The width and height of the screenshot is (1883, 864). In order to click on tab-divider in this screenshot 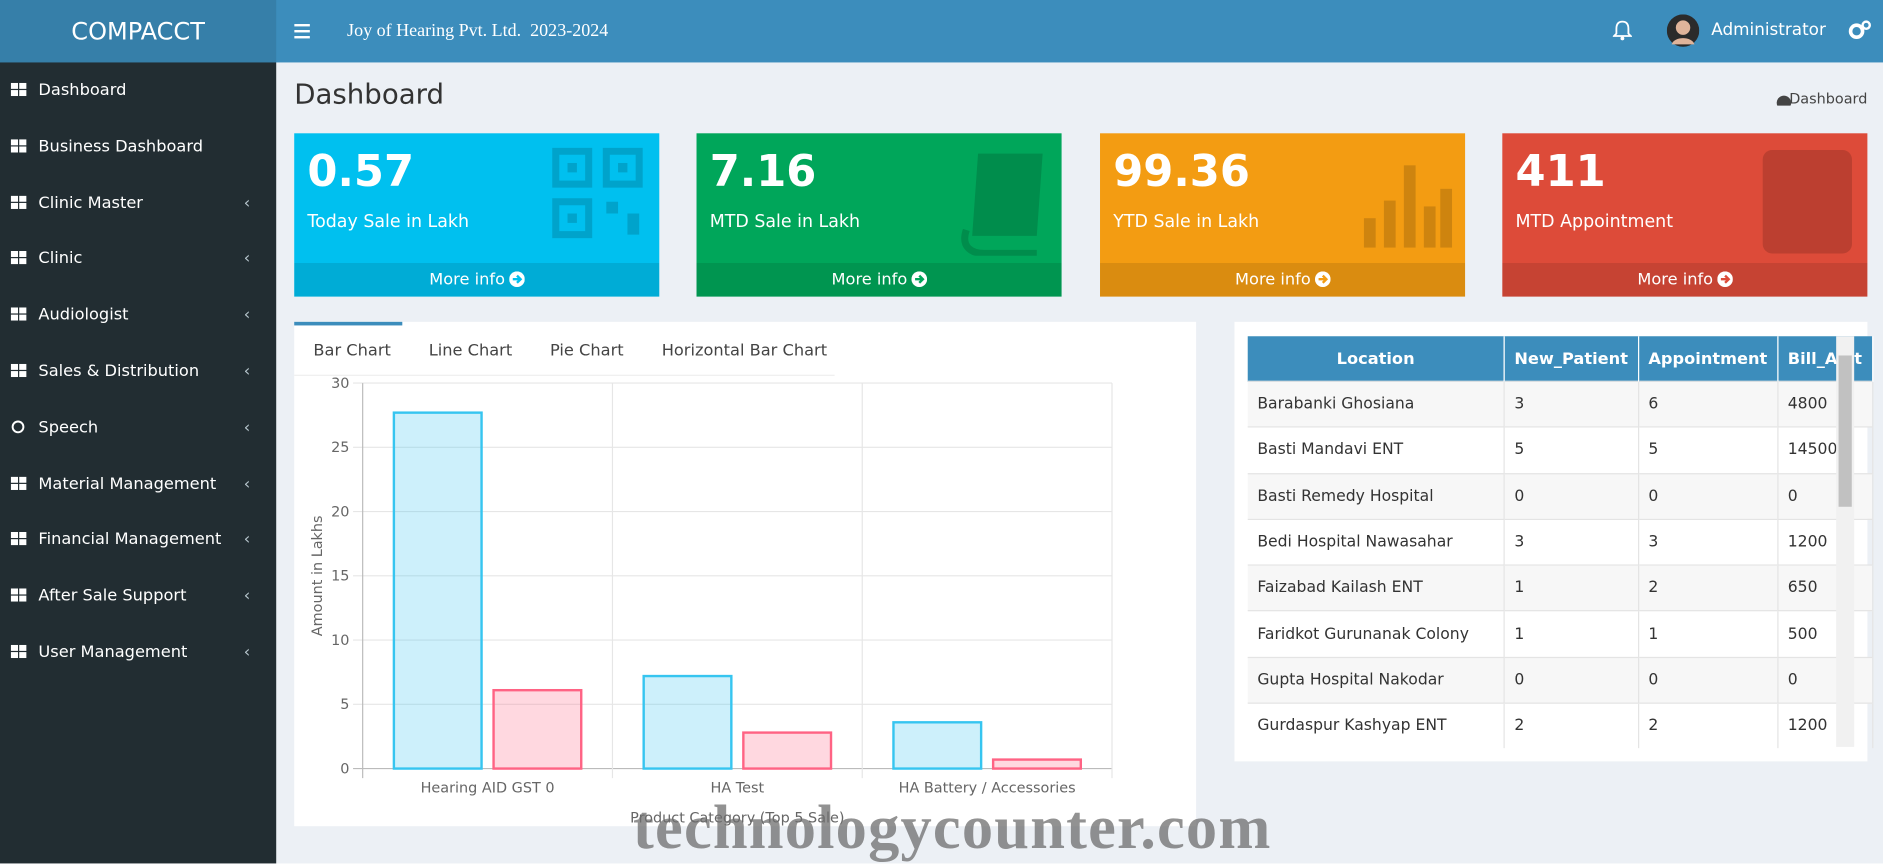, I will do `click(564, 375)`.